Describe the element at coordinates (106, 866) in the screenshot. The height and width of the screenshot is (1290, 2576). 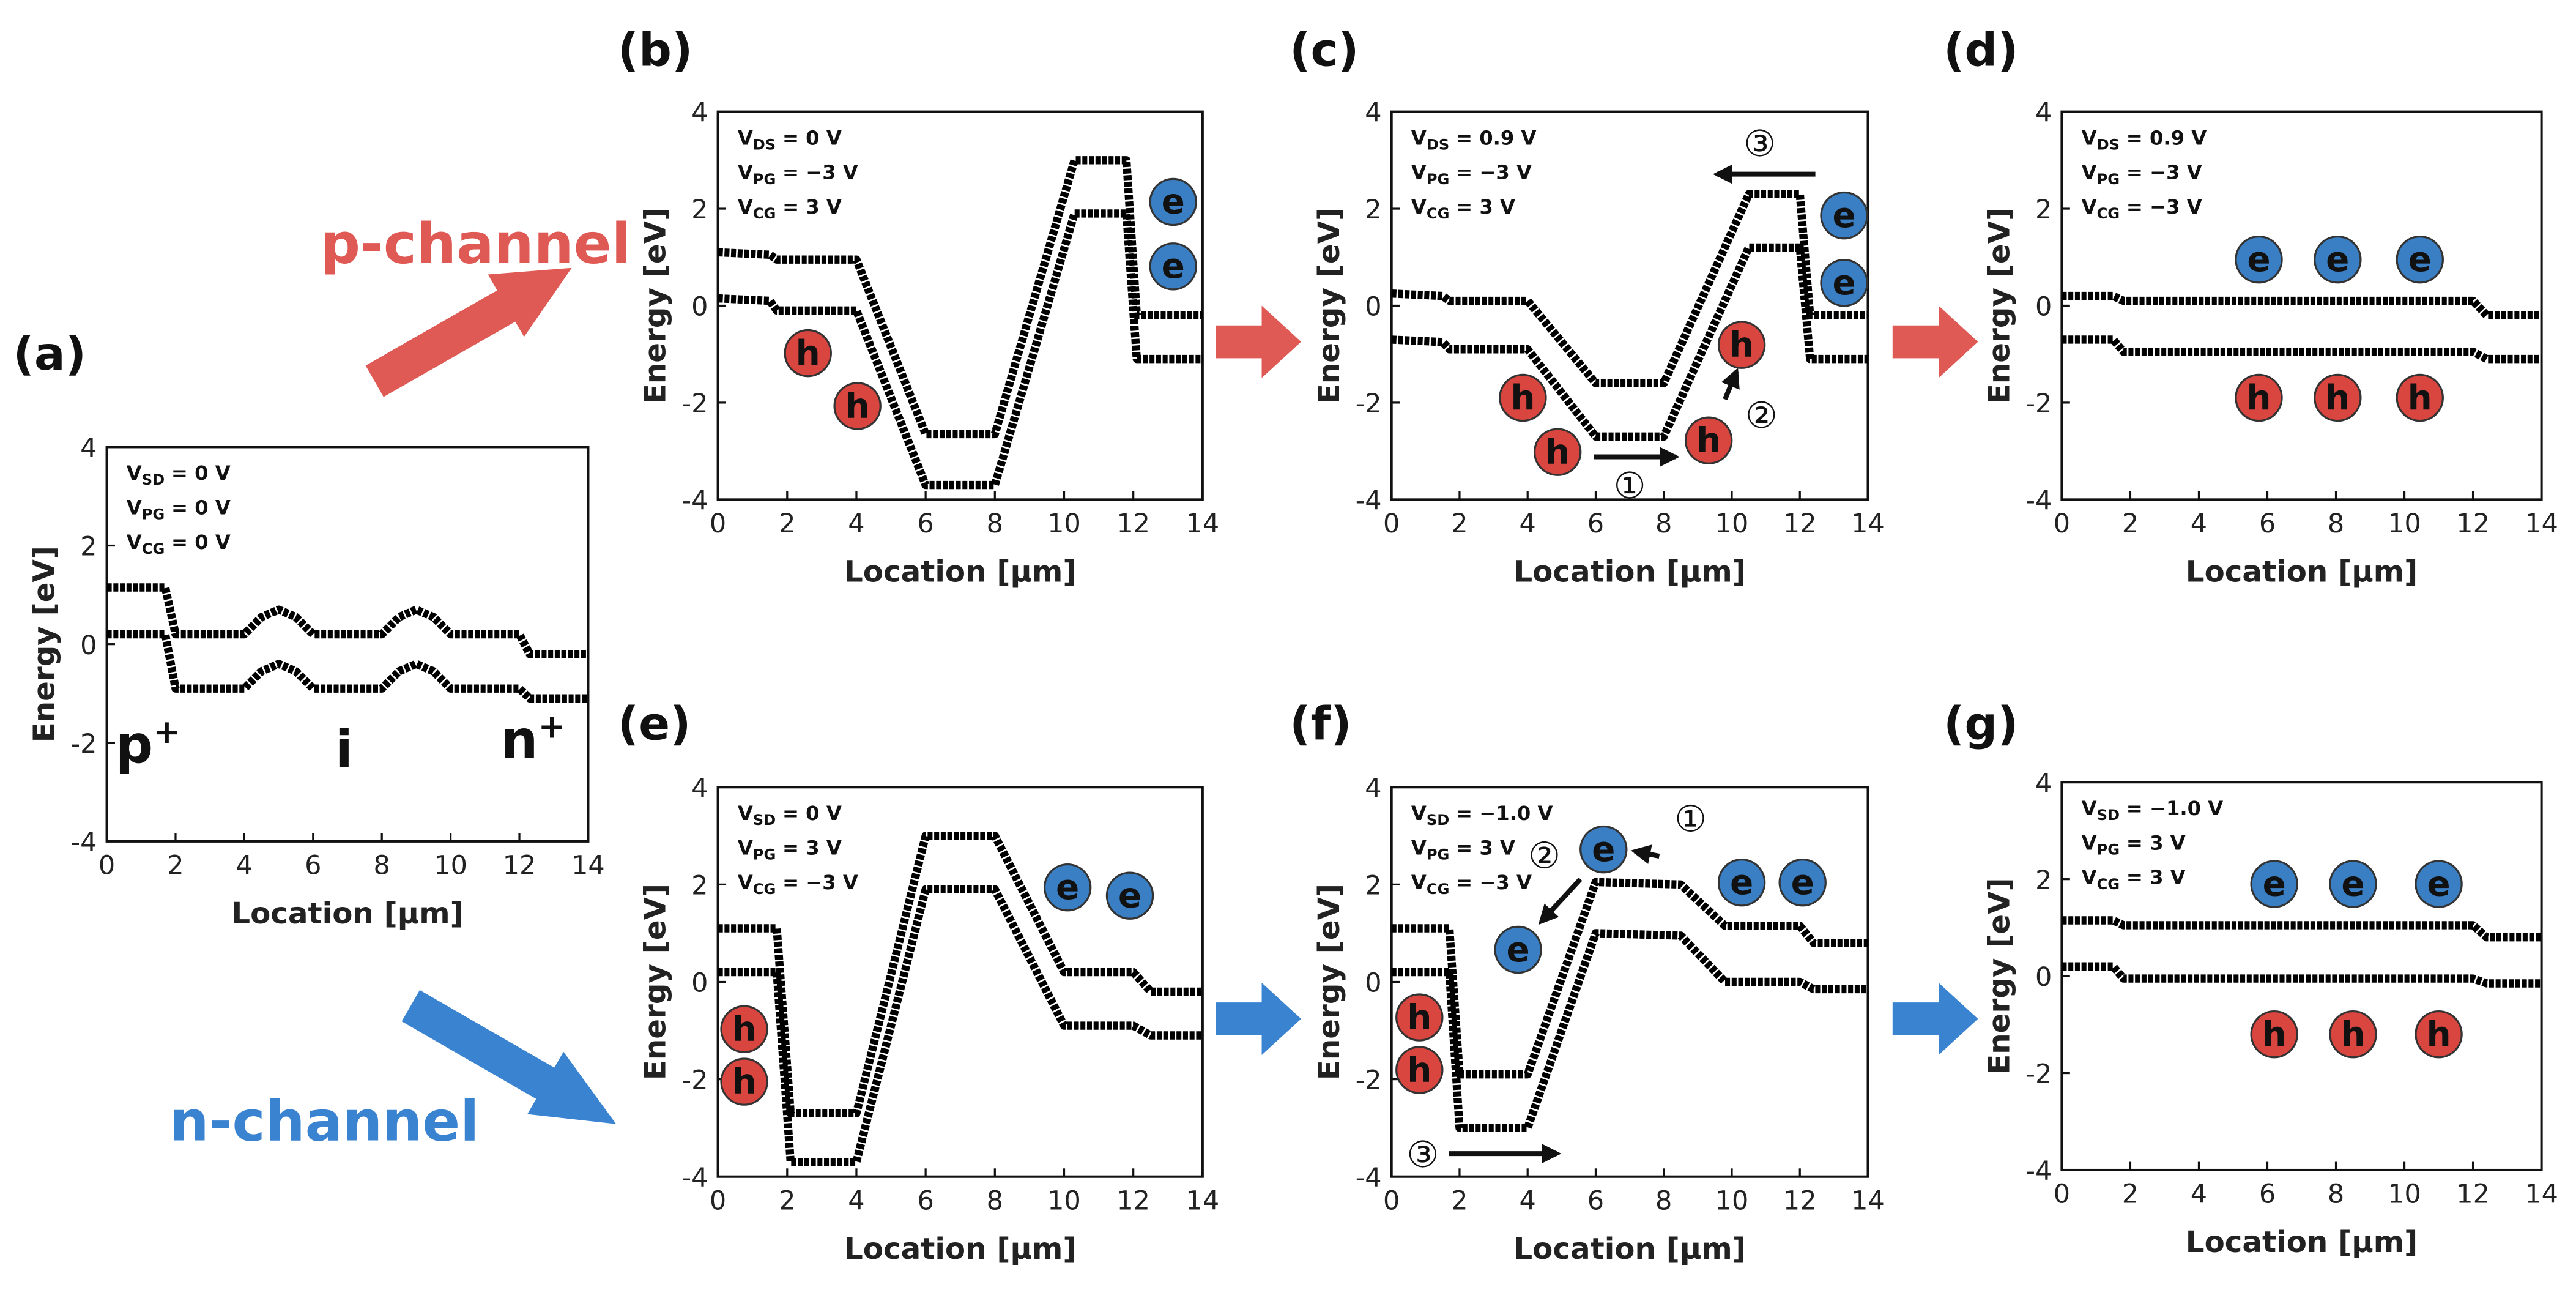
I see `x-tick-label: 0` at that location.